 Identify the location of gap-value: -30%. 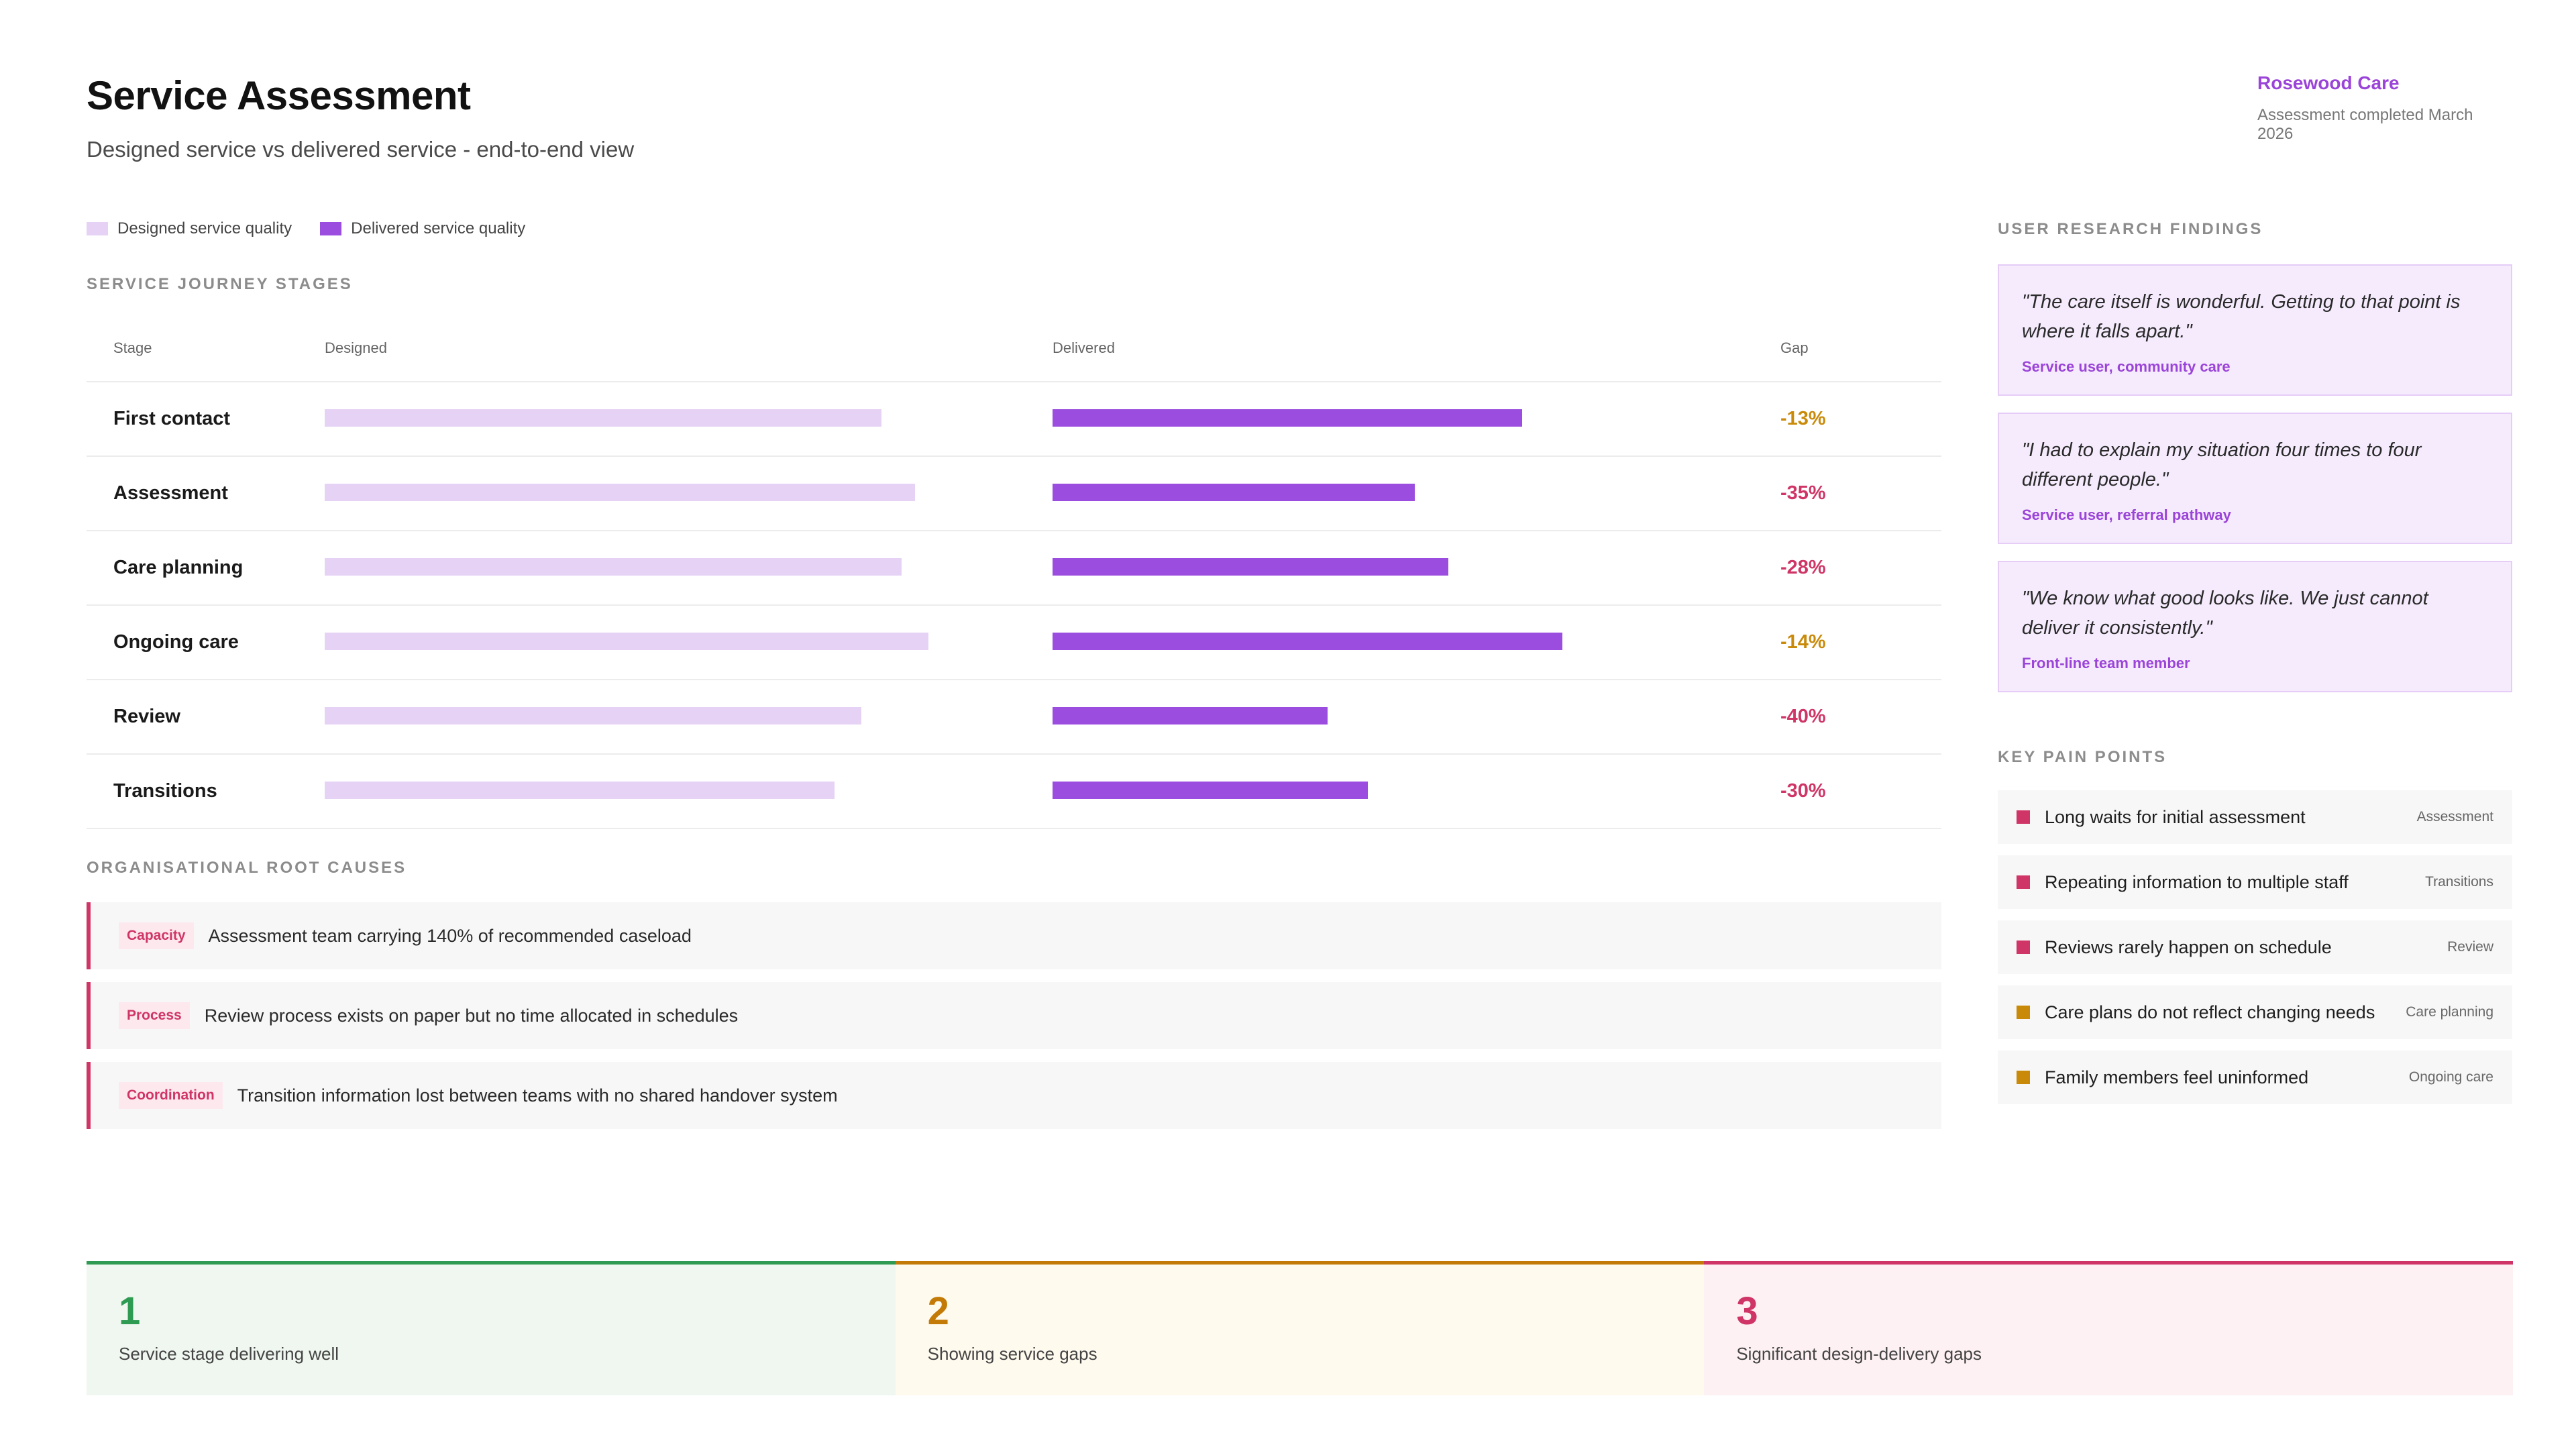
(1803, 791).